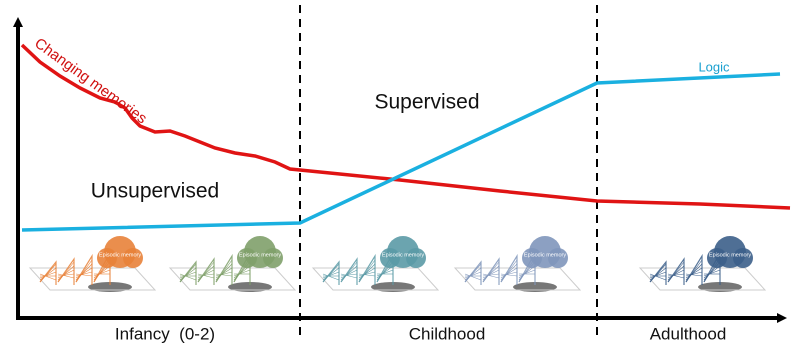 Image resolution: width=798 pixels, height=349 pixels. Describe the element at coordinates (426, 102) in the screenshot. I see `region-label: Supervised` at that location.